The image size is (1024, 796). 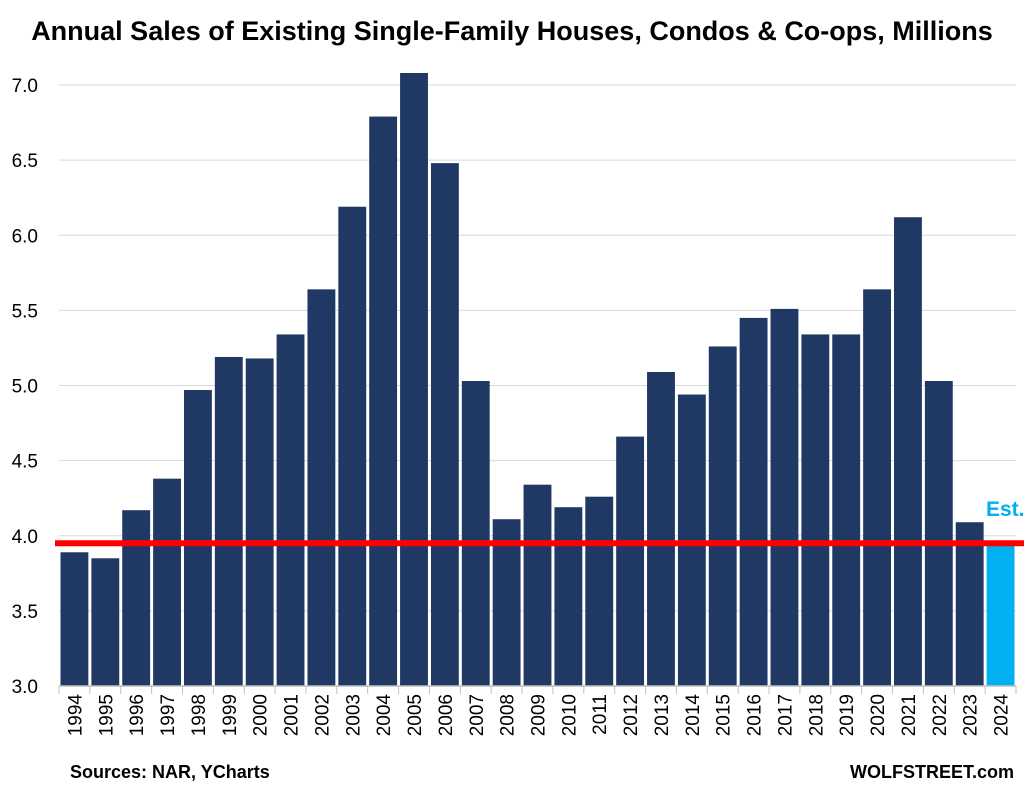 What do you see at coordinates (261, 715) in the screenshot?
I see `x-tick-label: 2000` at bounding box center [261, 715].